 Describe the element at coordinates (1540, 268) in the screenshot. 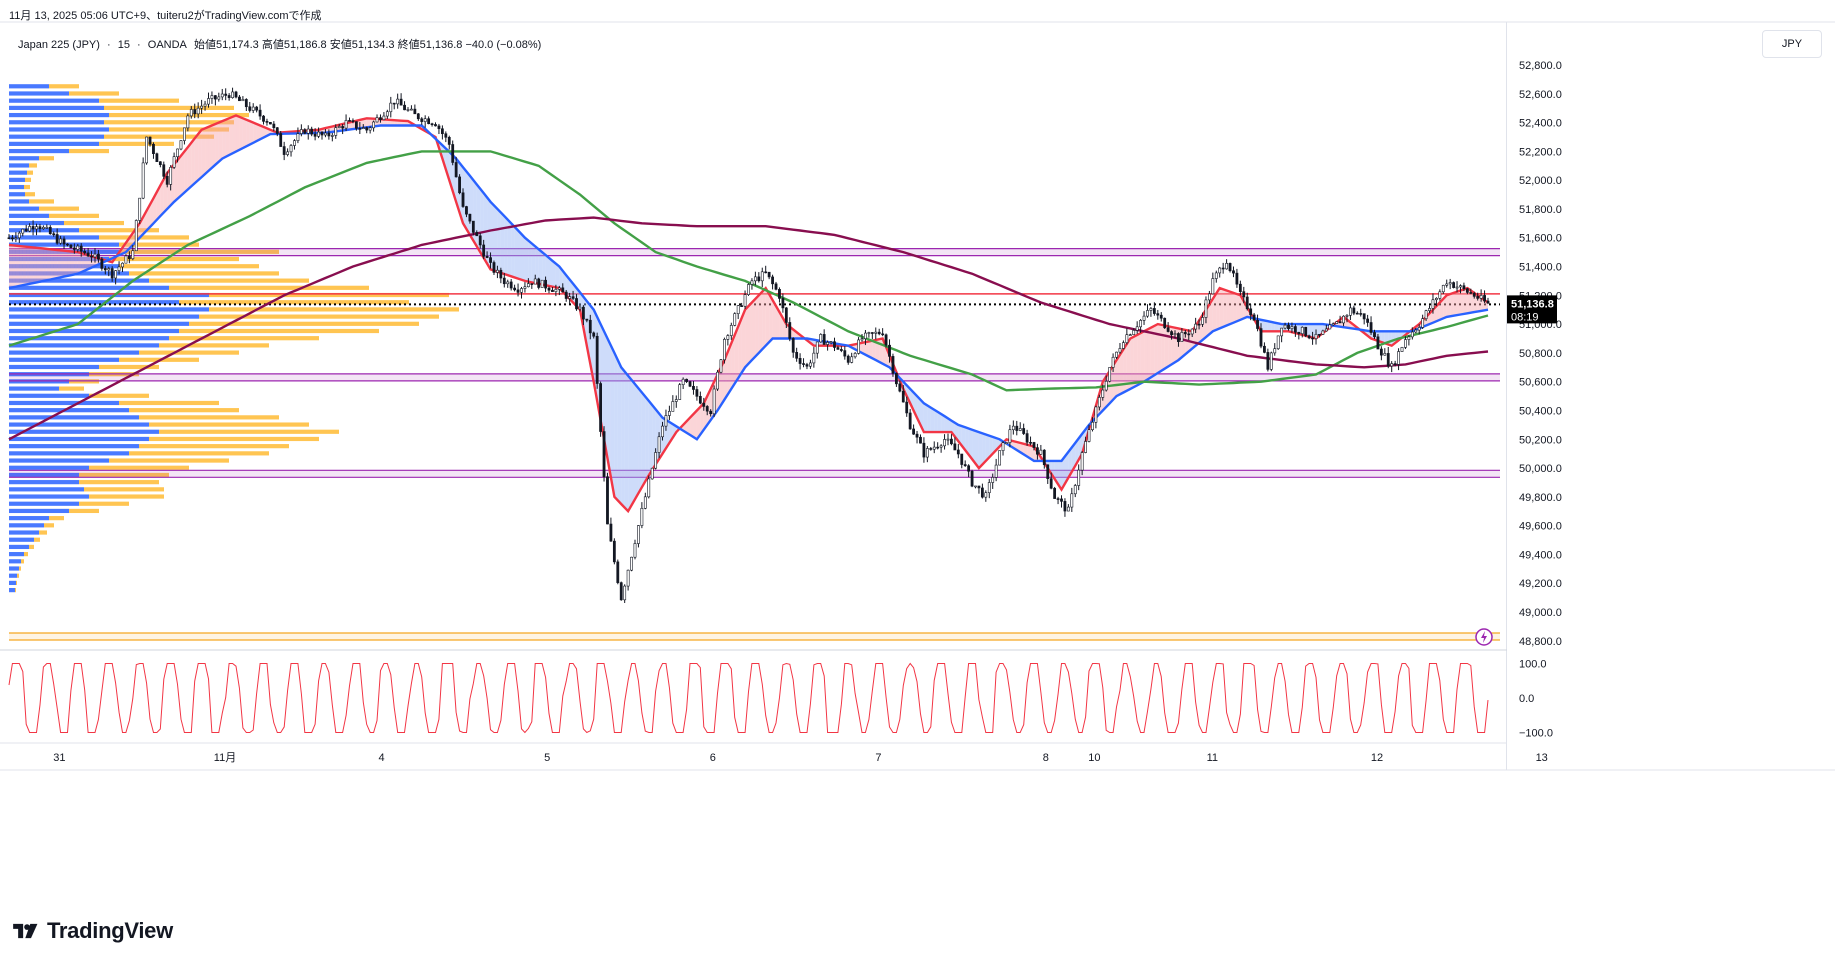

I see `y-tick-label: 51,400.0` at that location.